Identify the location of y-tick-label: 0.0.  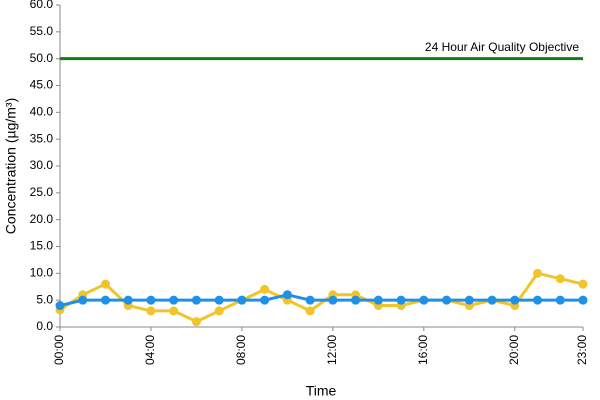
(44, 326).